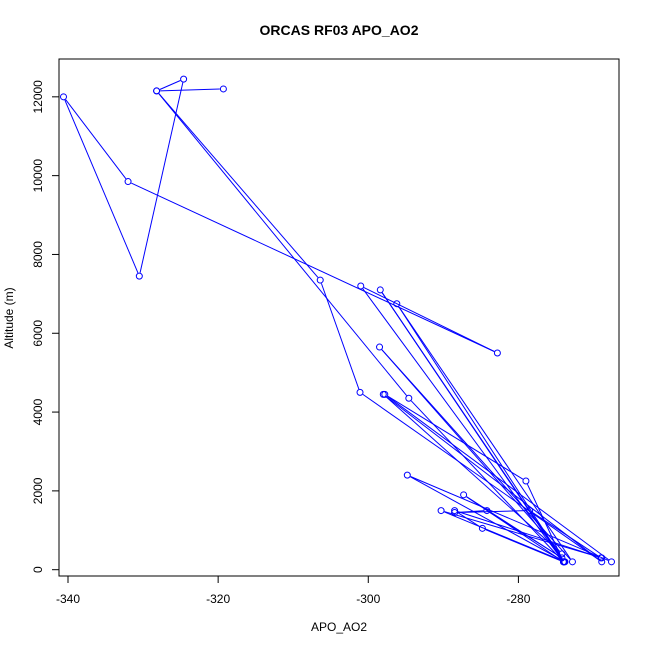 The width and height of the screenshot is (650, 650). I want to click on chart-title: ORCAS RF03 APO_AO2, so click(339, 30).